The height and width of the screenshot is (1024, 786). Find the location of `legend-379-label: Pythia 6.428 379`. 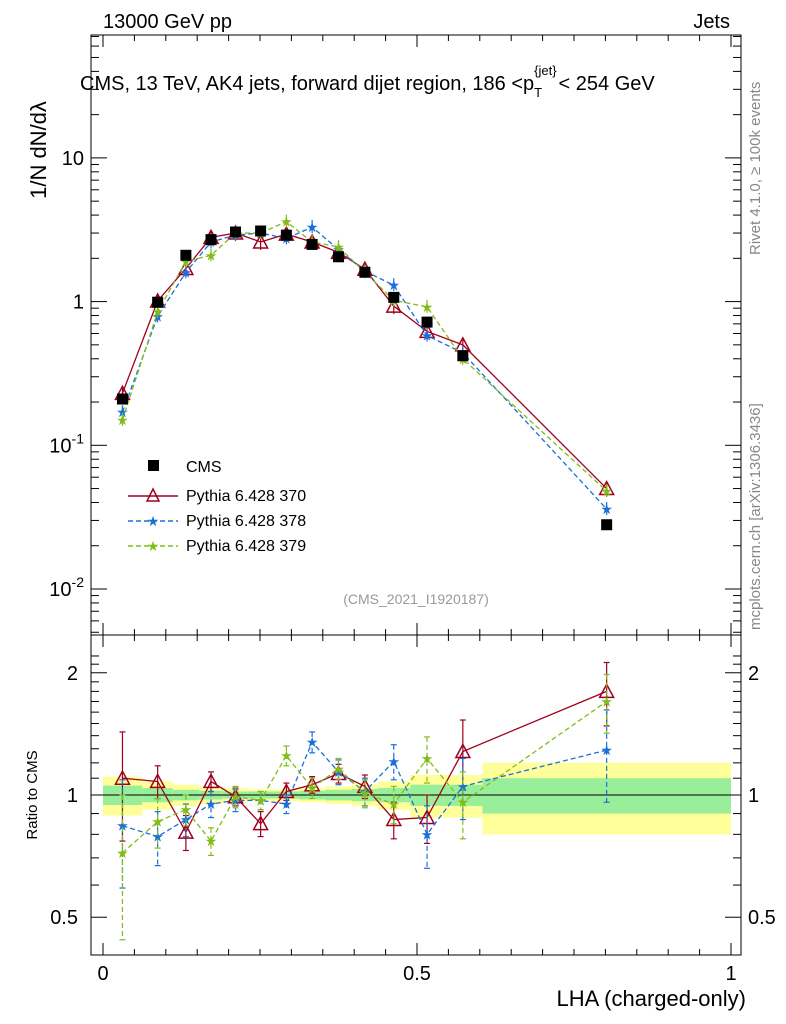

legend-379-label: Pythia 6.428 379 is located at coordinates (246, 546).